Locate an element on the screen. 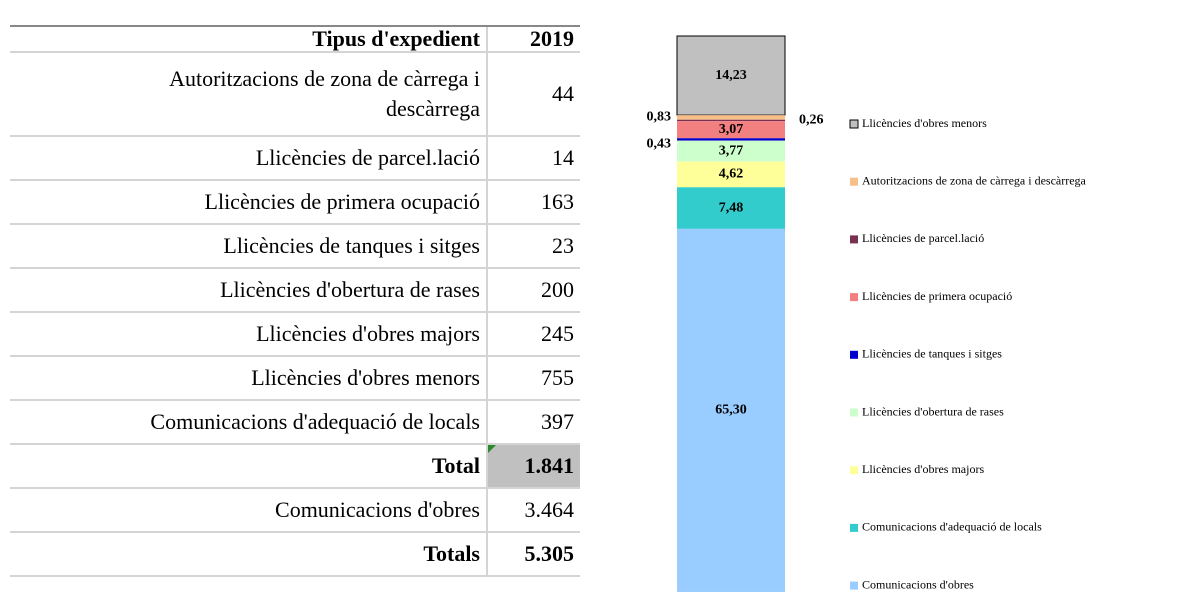 This screenshot has height=592, width=1192. data-label: 3,07 is located at coordinates (731, 129).